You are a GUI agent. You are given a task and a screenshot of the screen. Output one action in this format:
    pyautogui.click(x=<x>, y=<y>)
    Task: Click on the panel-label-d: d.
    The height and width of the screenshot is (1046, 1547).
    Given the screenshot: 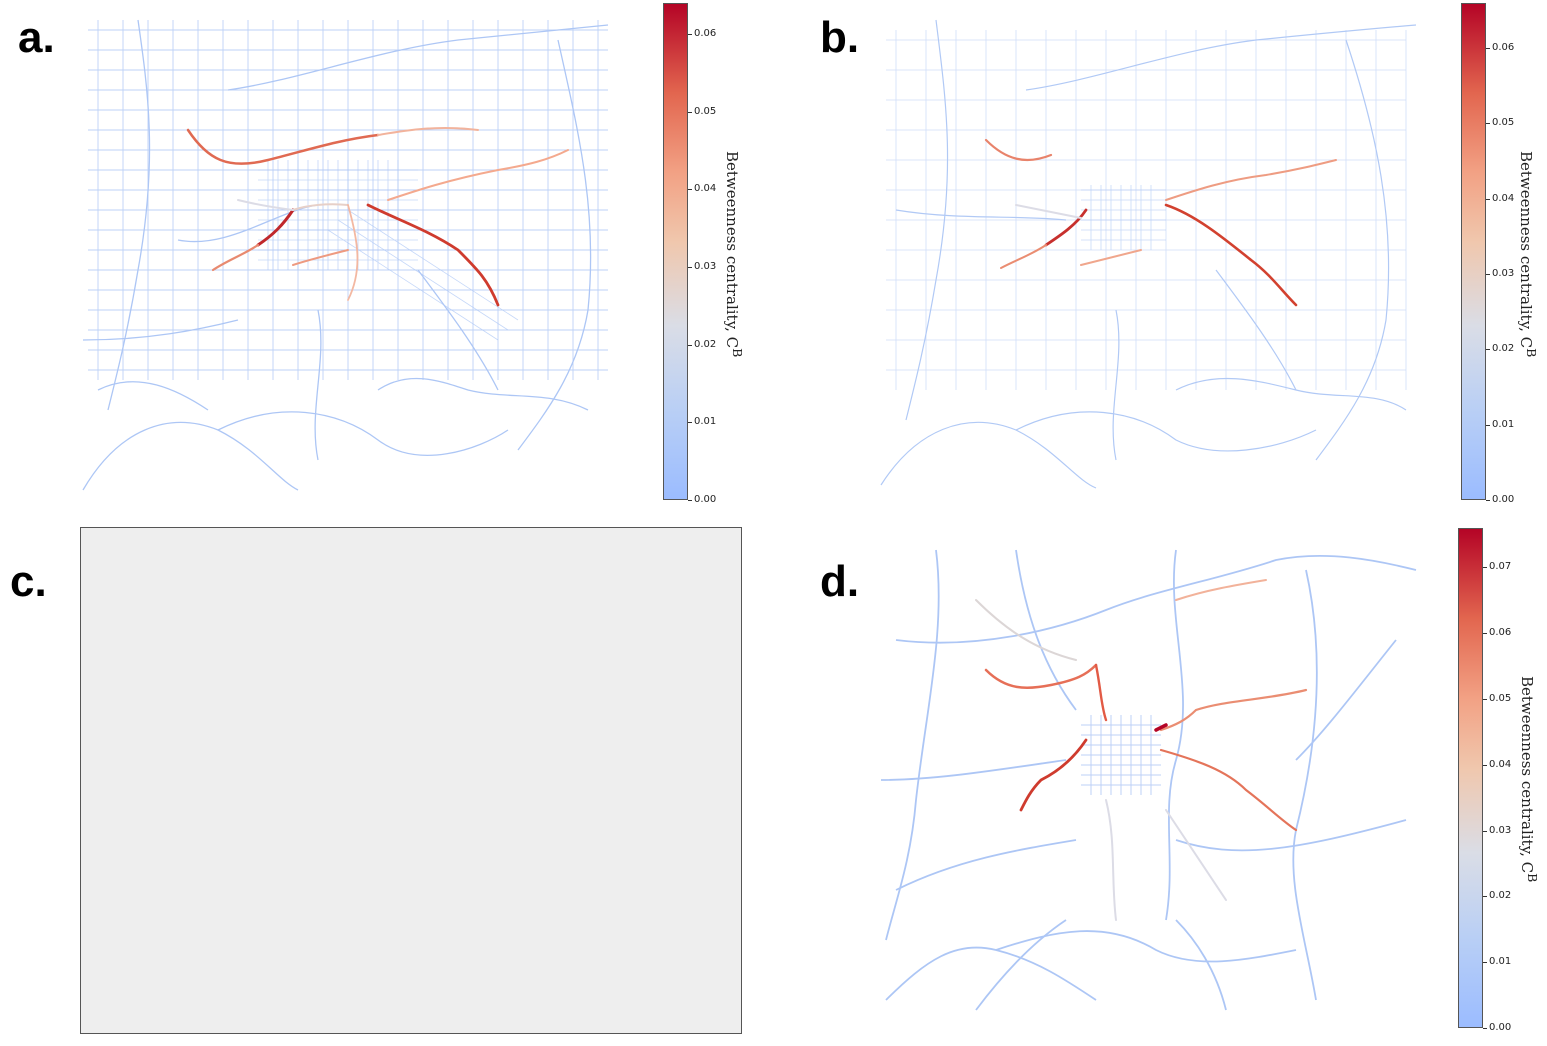 What is the action you would take?
    pyautogui.click(x=840, y=581)
    